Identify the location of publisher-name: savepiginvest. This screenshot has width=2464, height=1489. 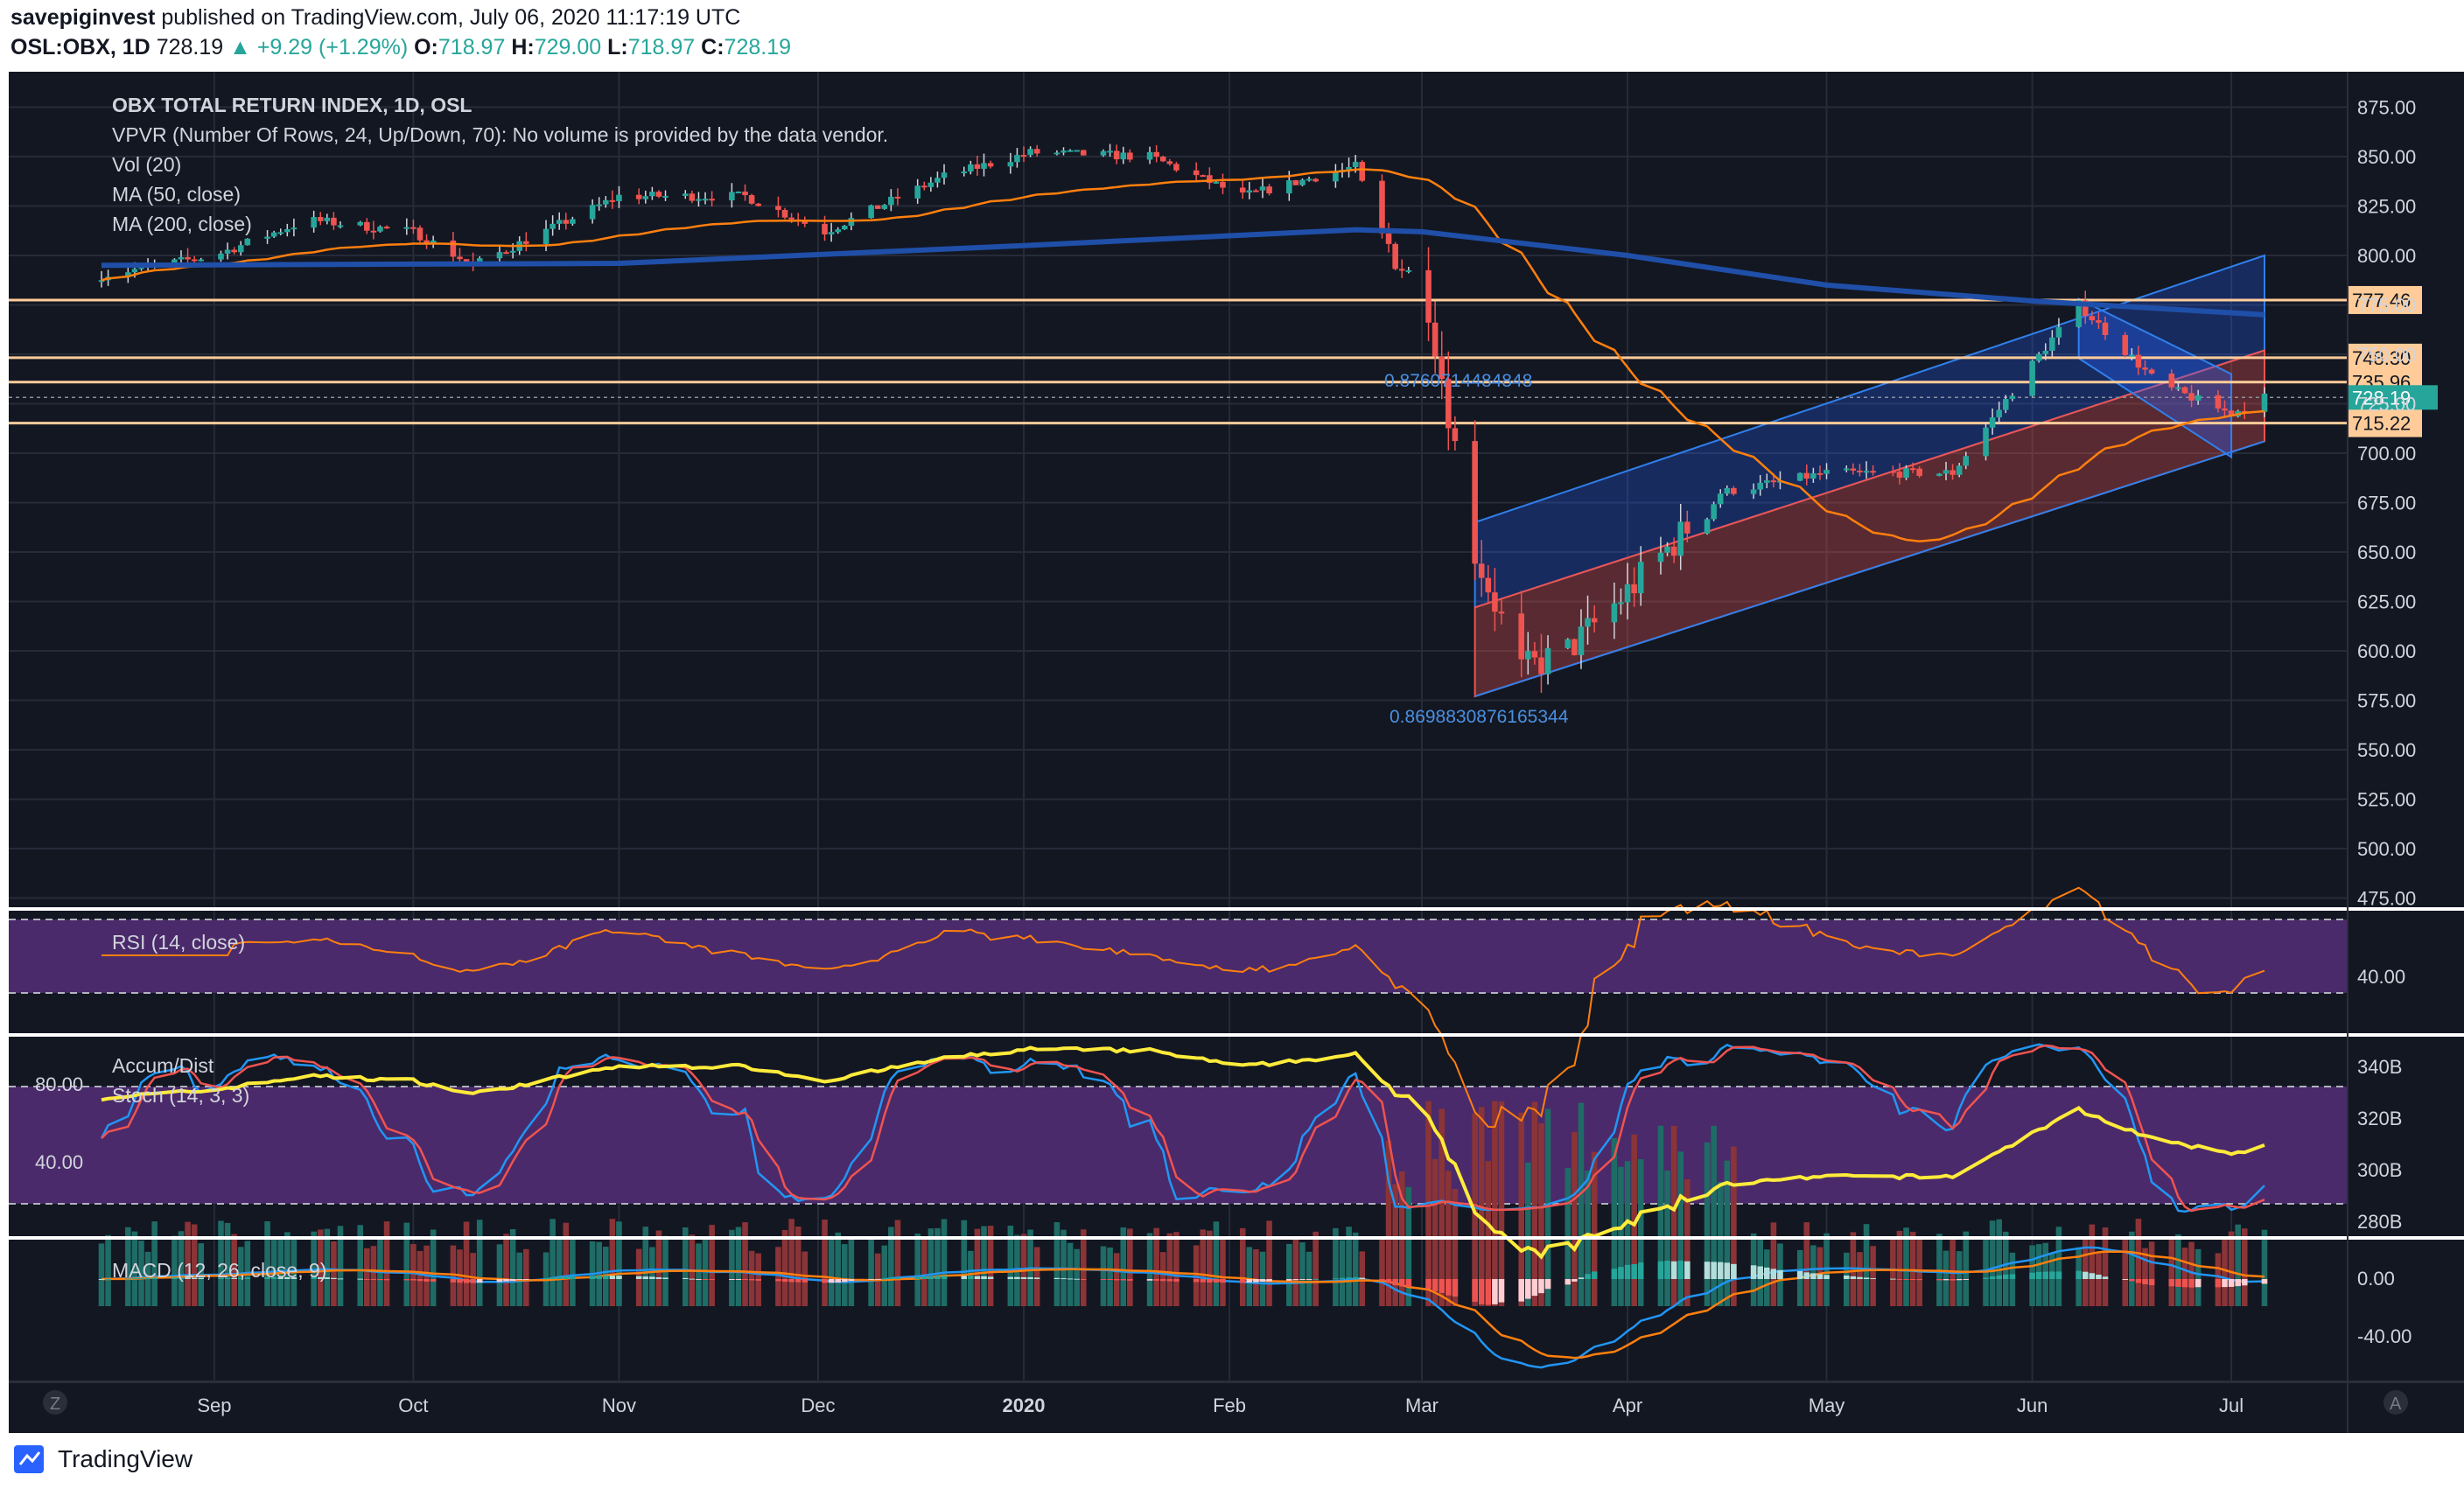
(83, 17).